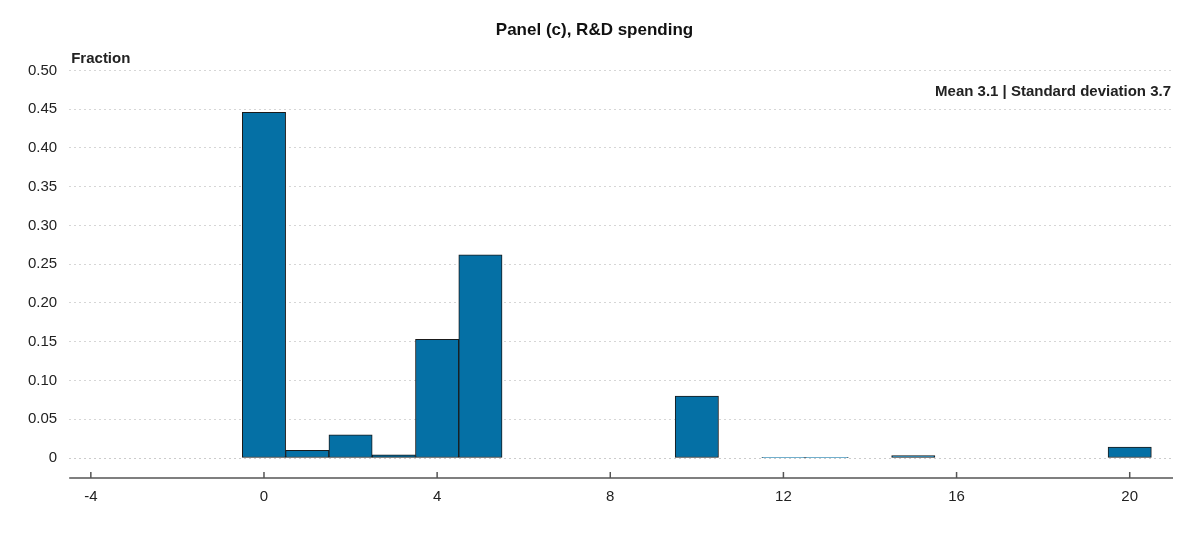 Image resolution: width=1193 pixels, height=550 pixels. What do you see at coordinates (42, 185) in the screenshot?
I see `y-tick-label: 0.35` at bounding box center [42, 185].